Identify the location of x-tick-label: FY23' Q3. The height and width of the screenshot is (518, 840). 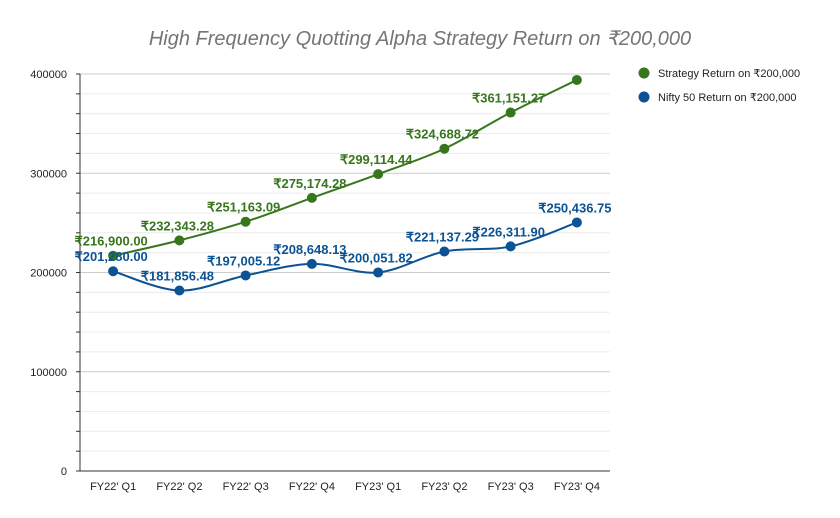
(511, 487).